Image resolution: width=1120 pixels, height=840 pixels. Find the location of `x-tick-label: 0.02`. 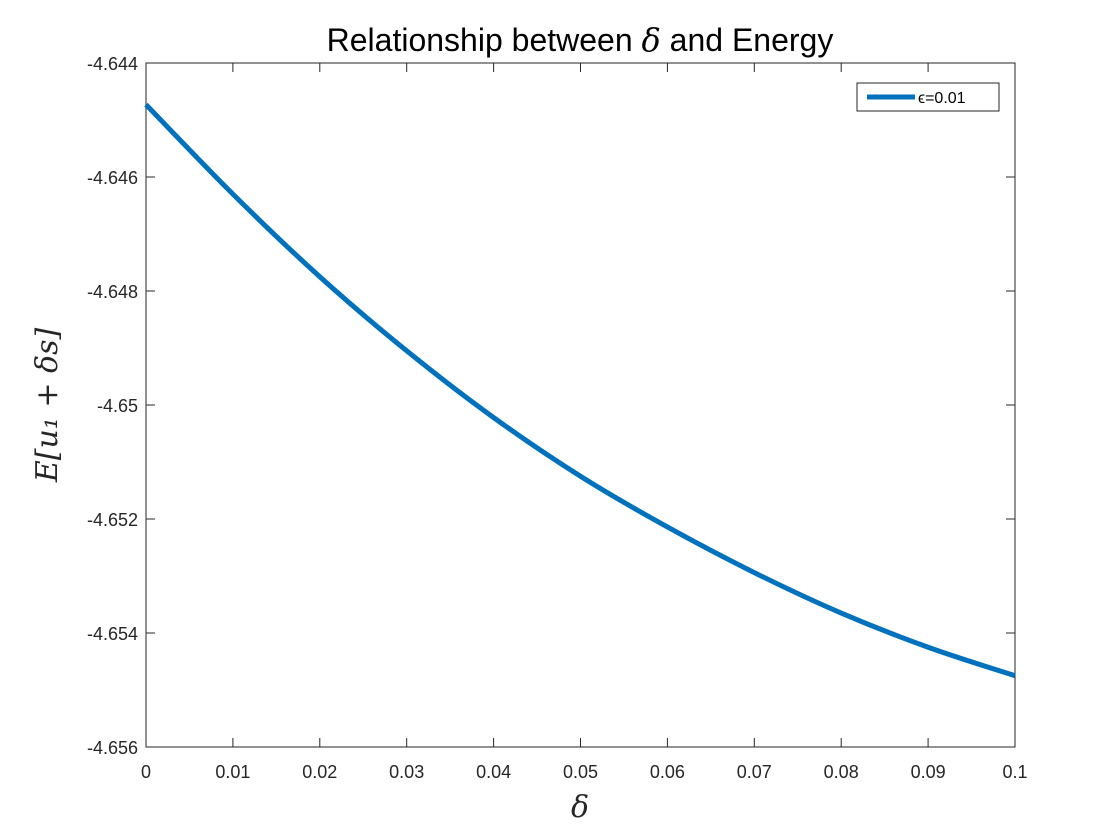

x-tick-label: 0.02 is located at coordinates (319, 772).